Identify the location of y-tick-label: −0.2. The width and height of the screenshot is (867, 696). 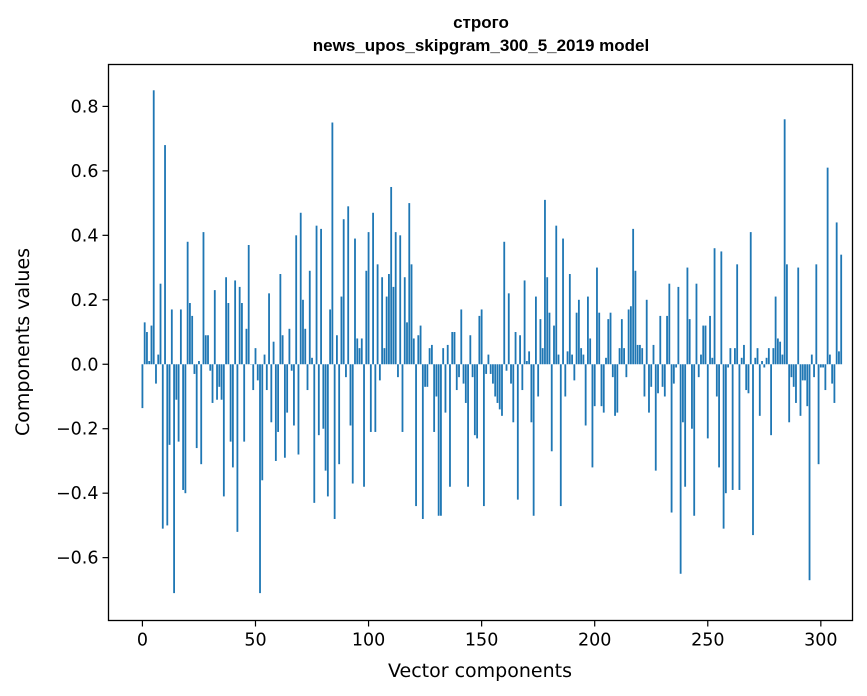
(77, 430).